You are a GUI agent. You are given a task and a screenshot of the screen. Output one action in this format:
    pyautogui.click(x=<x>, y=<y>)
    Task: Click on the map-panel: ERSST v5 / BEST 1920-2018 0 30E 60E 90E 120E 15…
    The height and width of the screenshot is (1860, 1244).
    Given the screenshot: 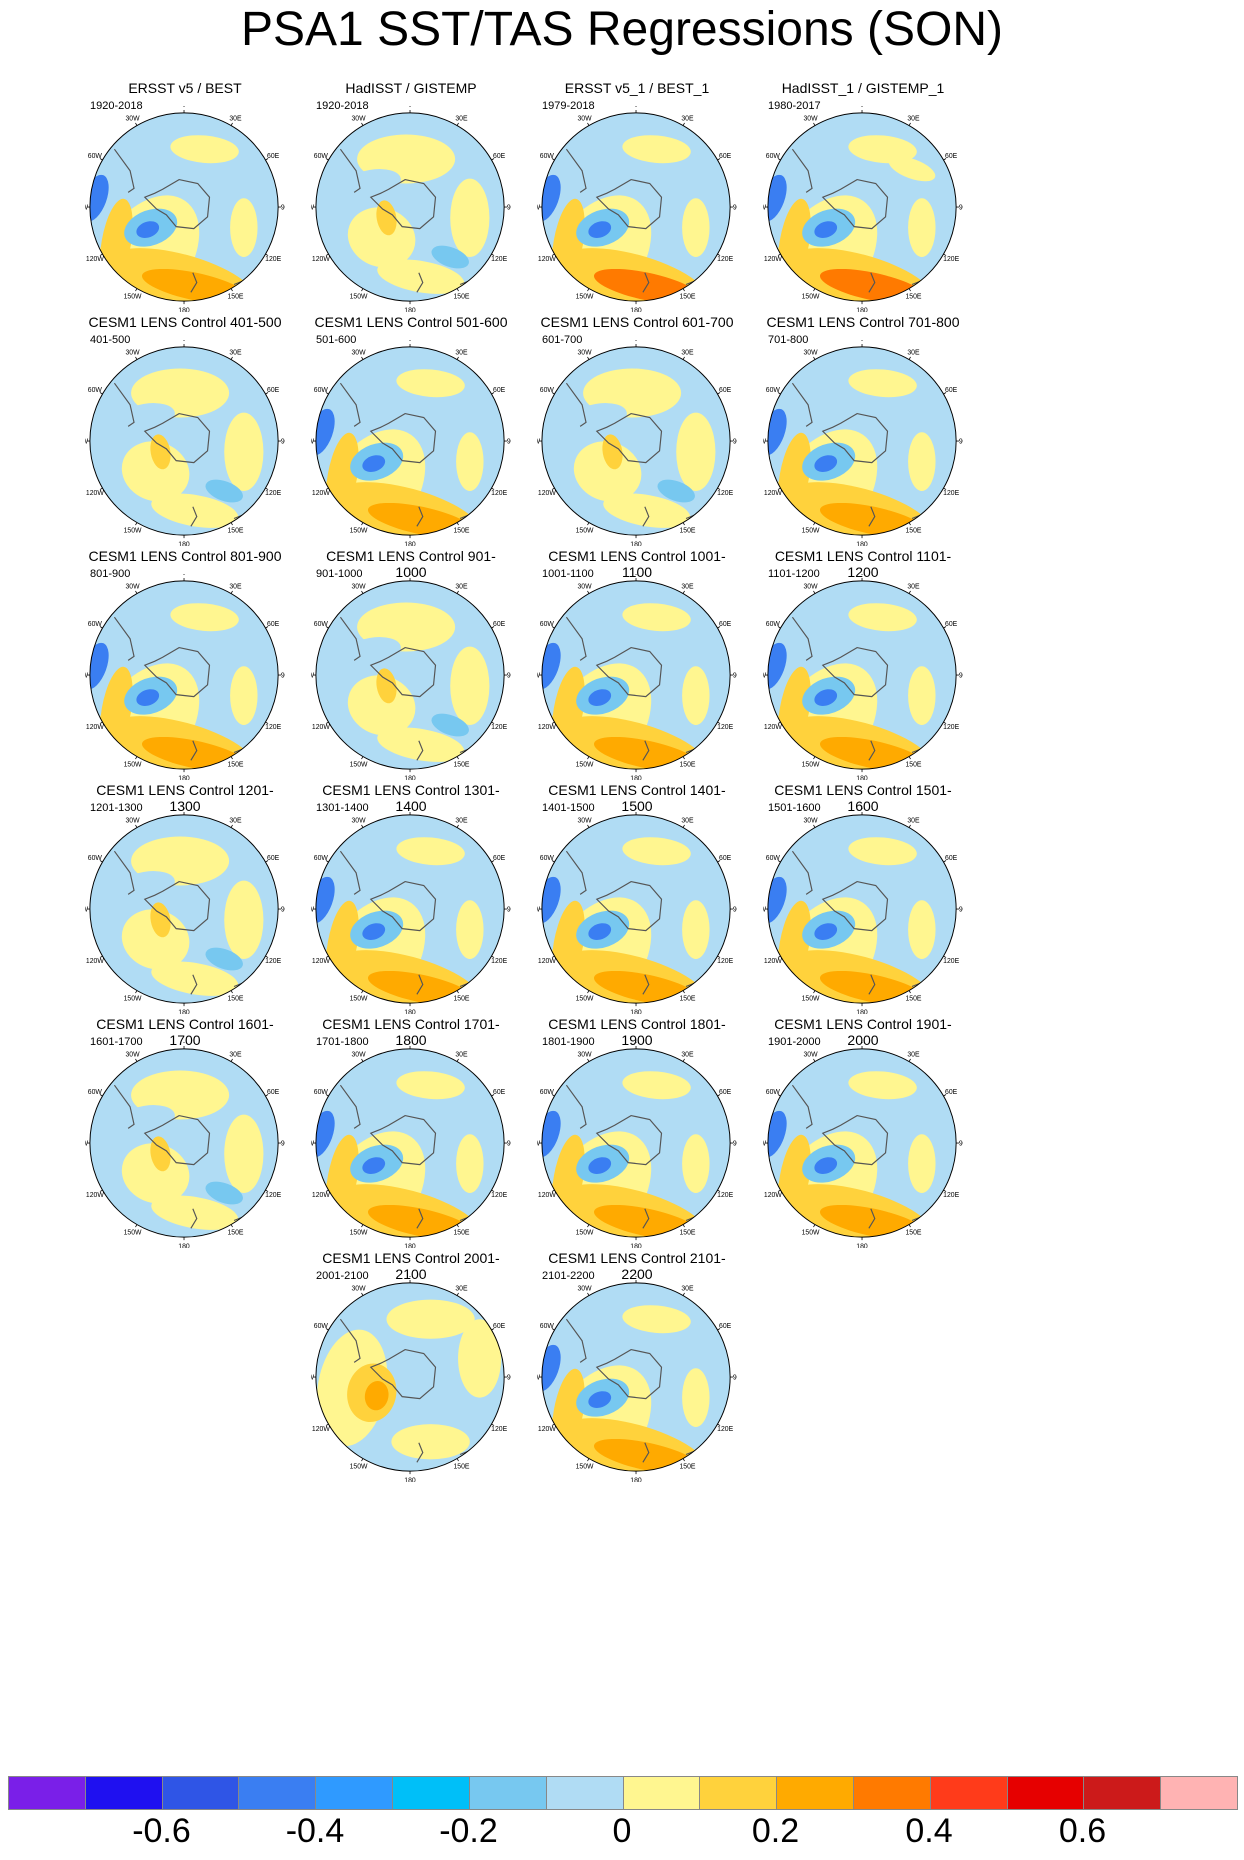 What is the action you would take?
    pyautogui.click(x=219, y=217)
    